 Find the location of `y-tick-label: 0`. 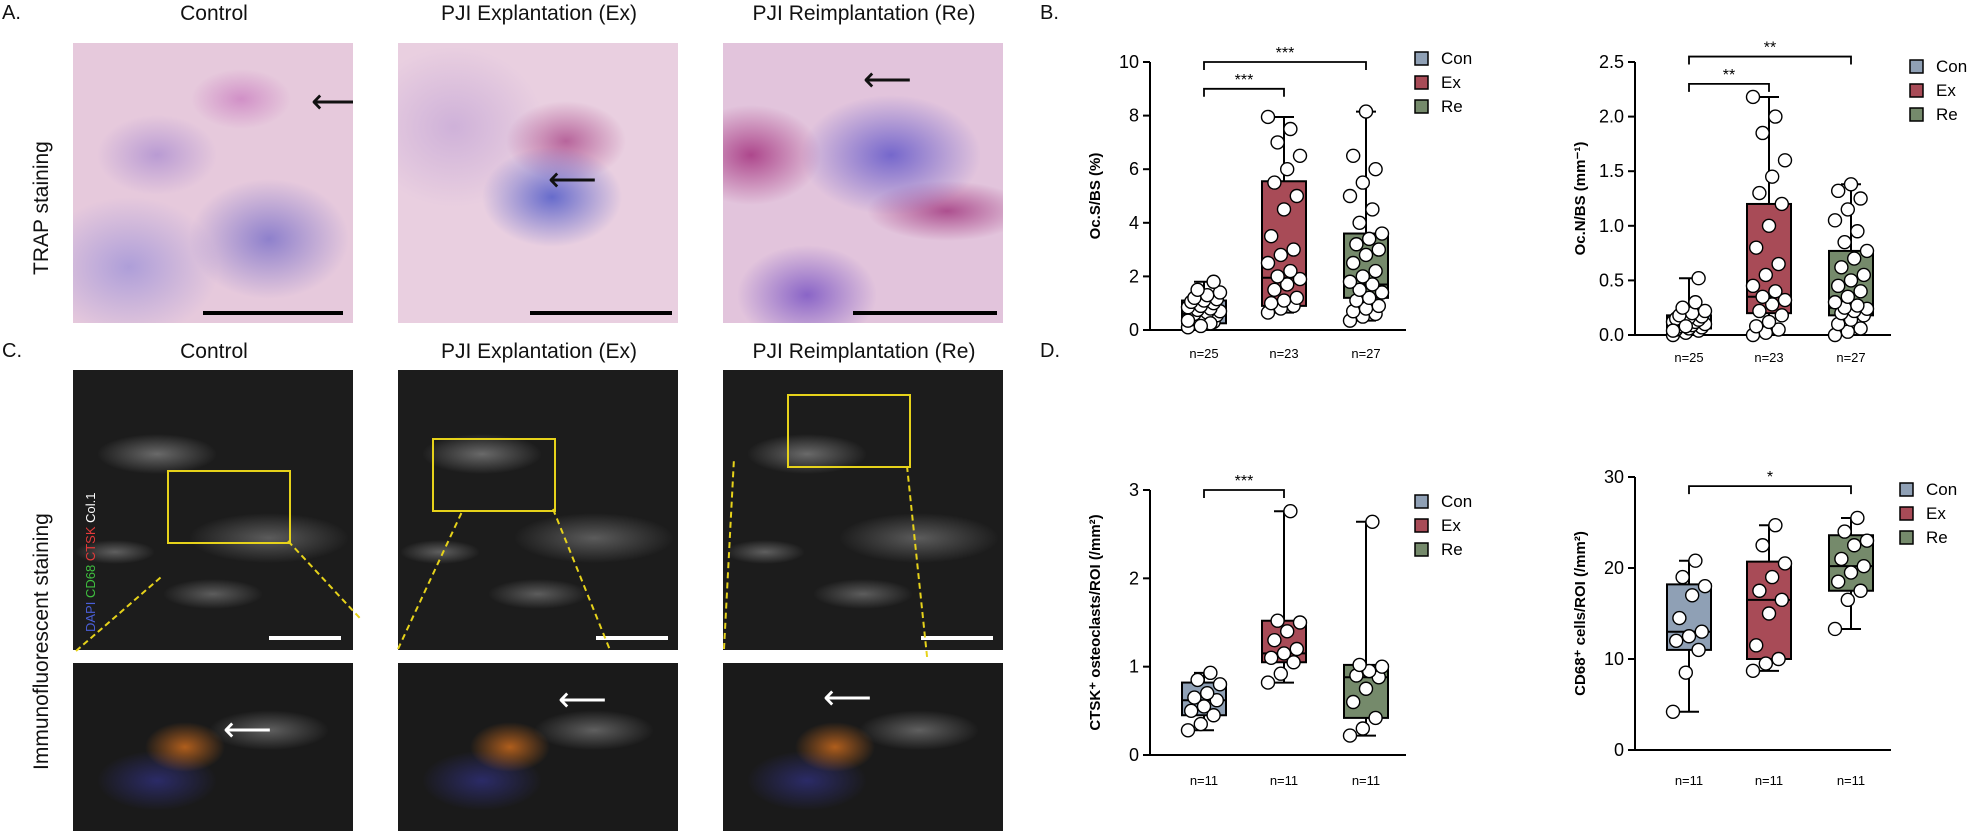

y-tick-label: 0 is located at coordinates (1134, 755).